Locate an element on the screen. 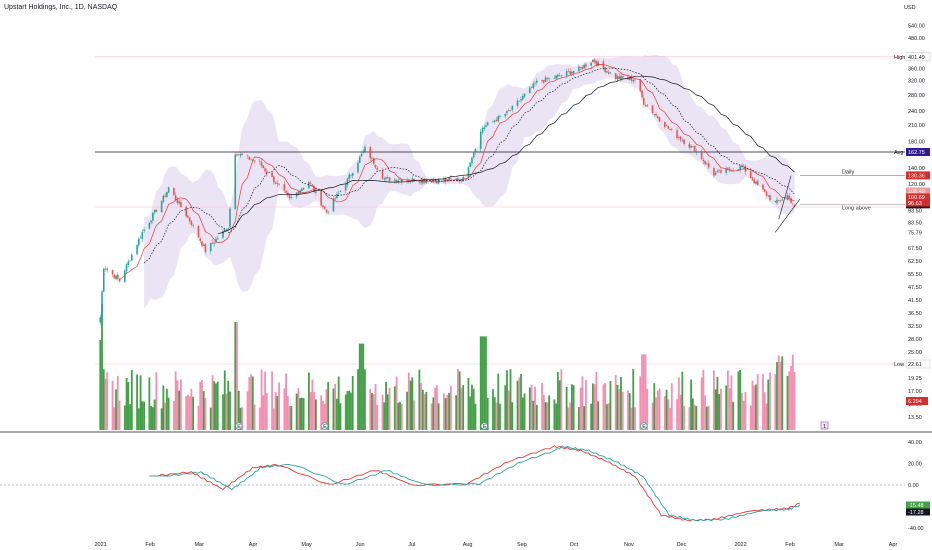 This screenshot has width=932, height=550. chart-title: Upstart Holdings, Inc., 1D, NASDAQ is located at coordinates (61, 7).